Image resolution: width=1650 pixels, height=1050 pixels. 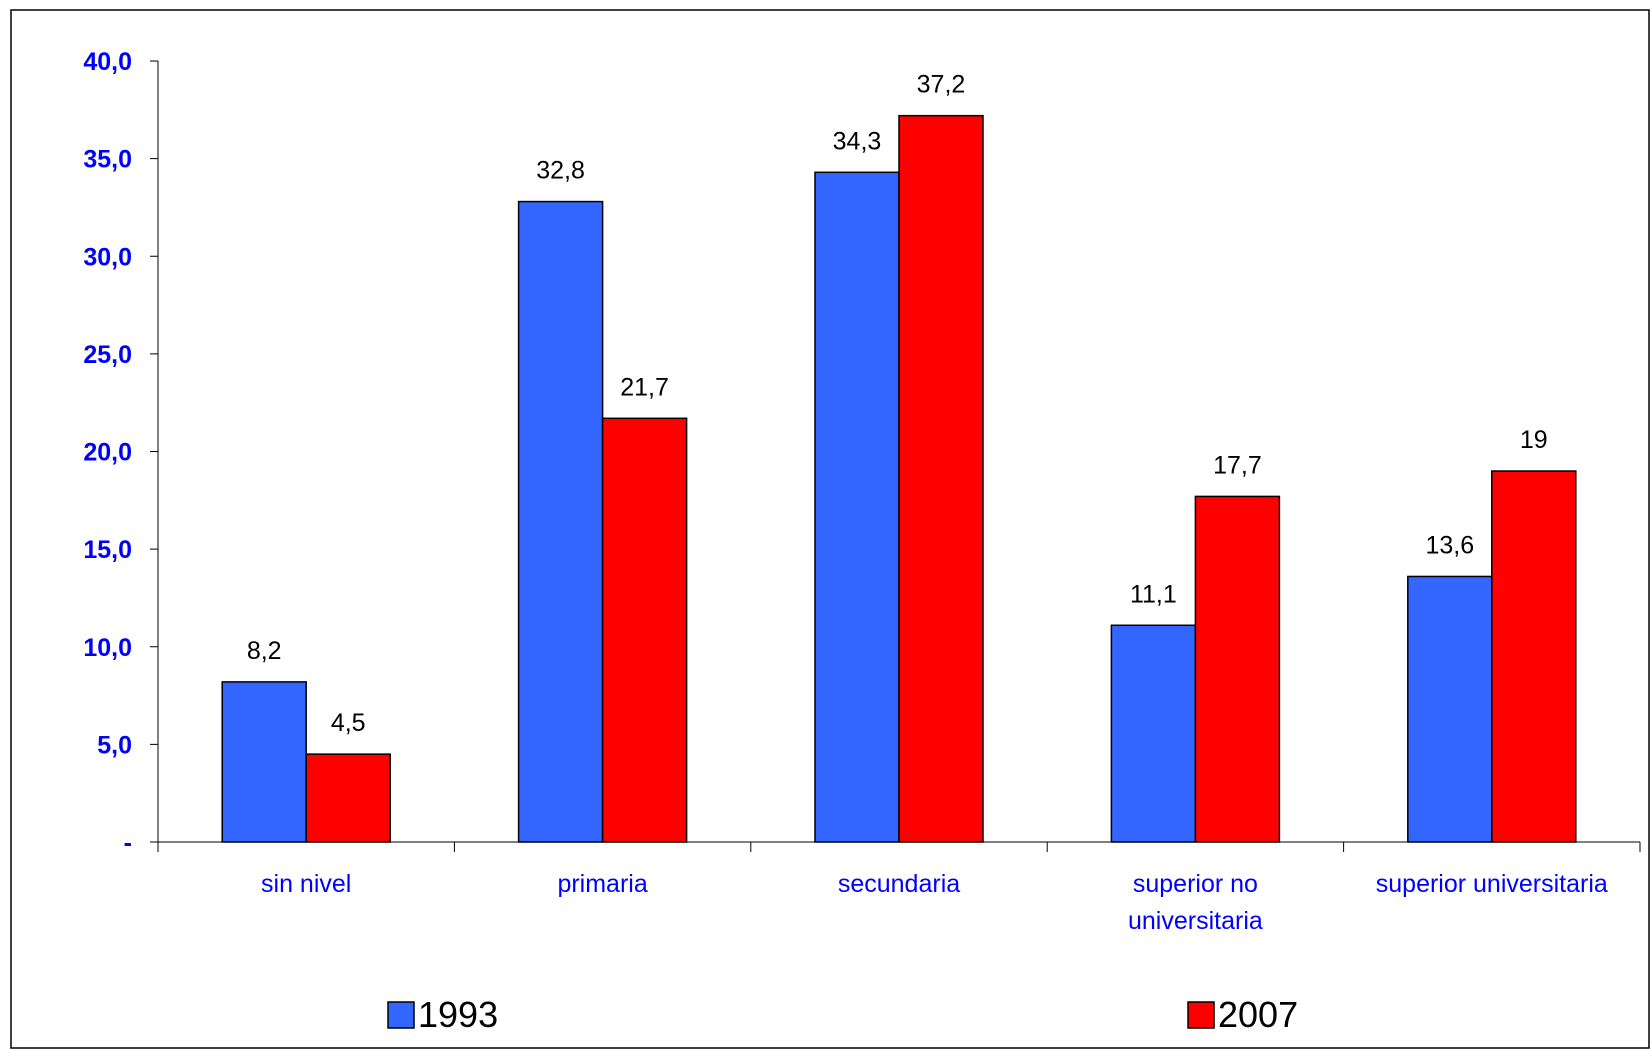 What do you see at coordinates (560, 171) in the screenshot?
I see `data-label-1993-2: 32,8` at bounding box center [560, 171].